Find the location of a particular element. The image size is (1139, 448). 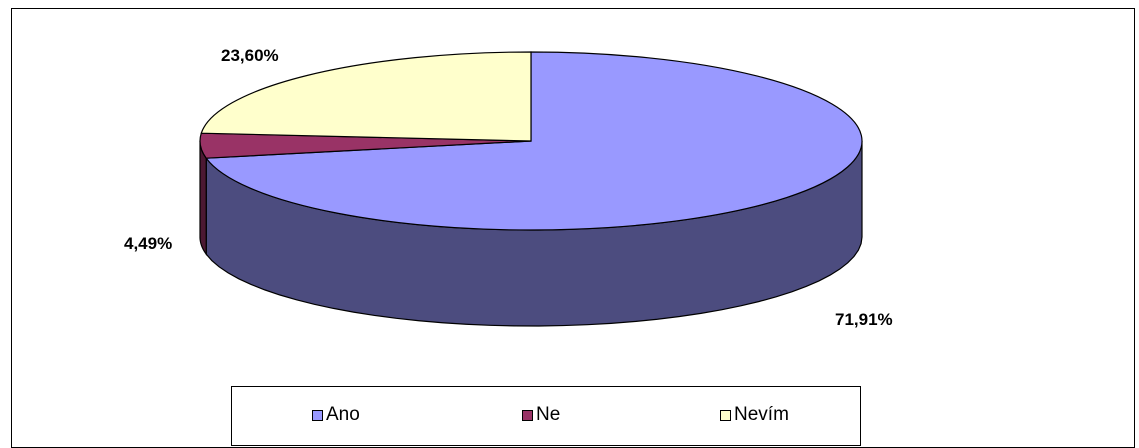

legend-label-ne: Ne is located at coordinates (548, 414).